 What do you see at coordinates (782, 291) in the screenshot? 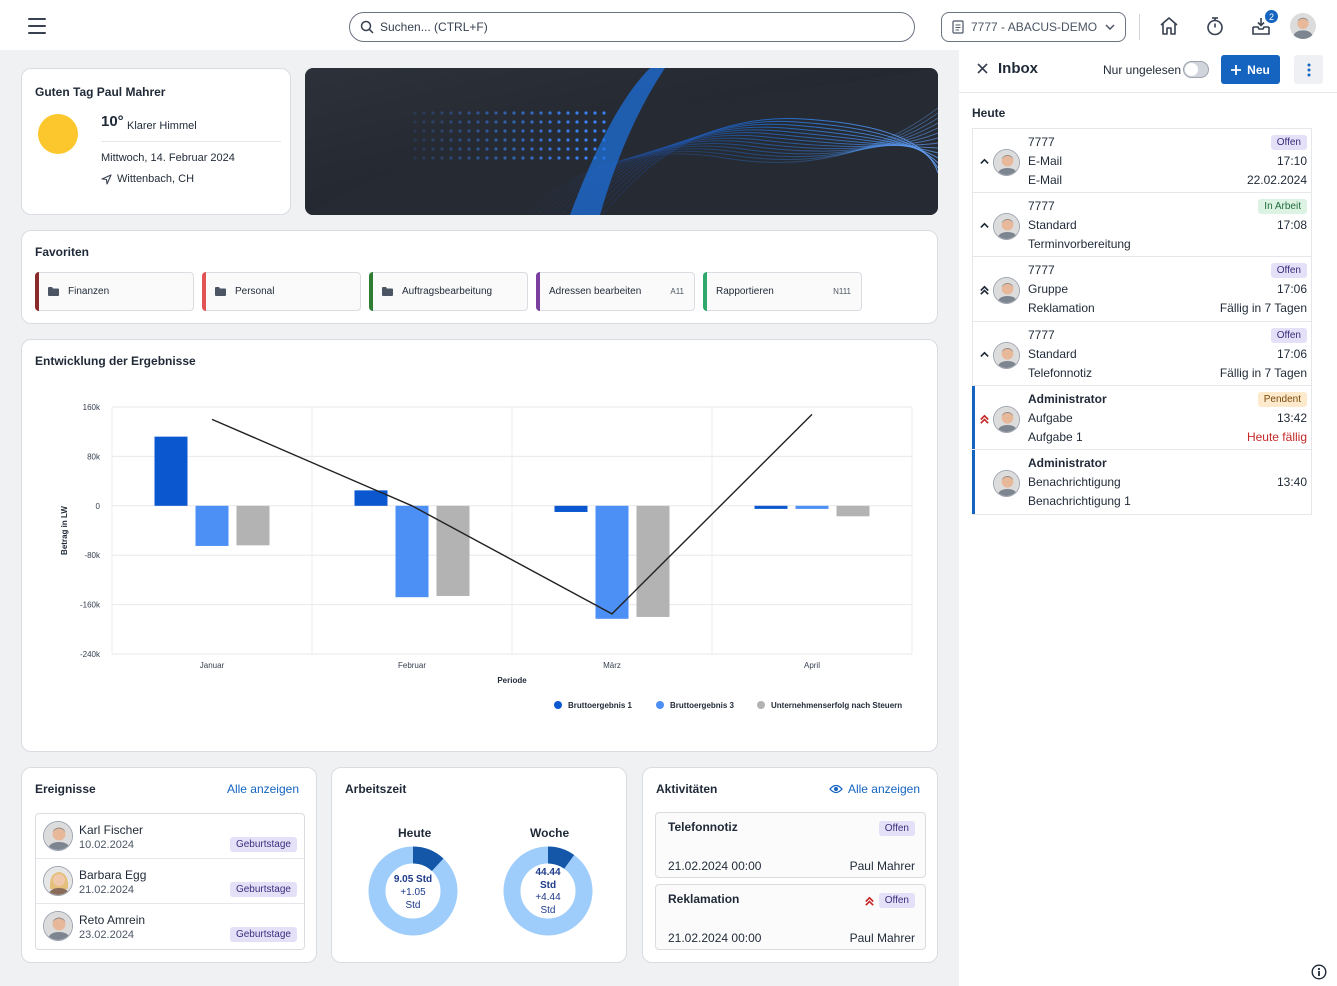
I see `favorite-item: Rapportieren N111` at bounding box center [782, 291].